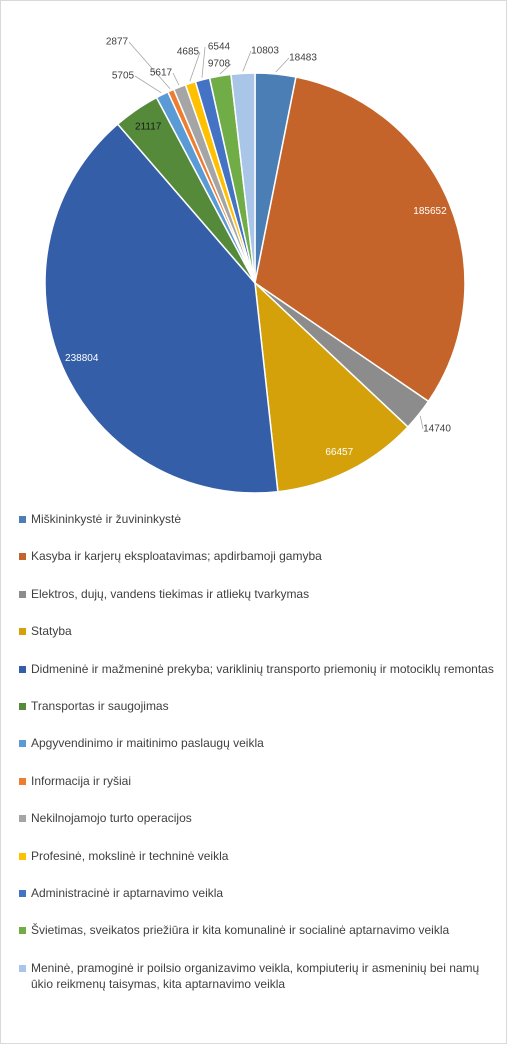  I want to click on legend-item: Miškininkystė ir žuvininkystė, so click(261, 519).